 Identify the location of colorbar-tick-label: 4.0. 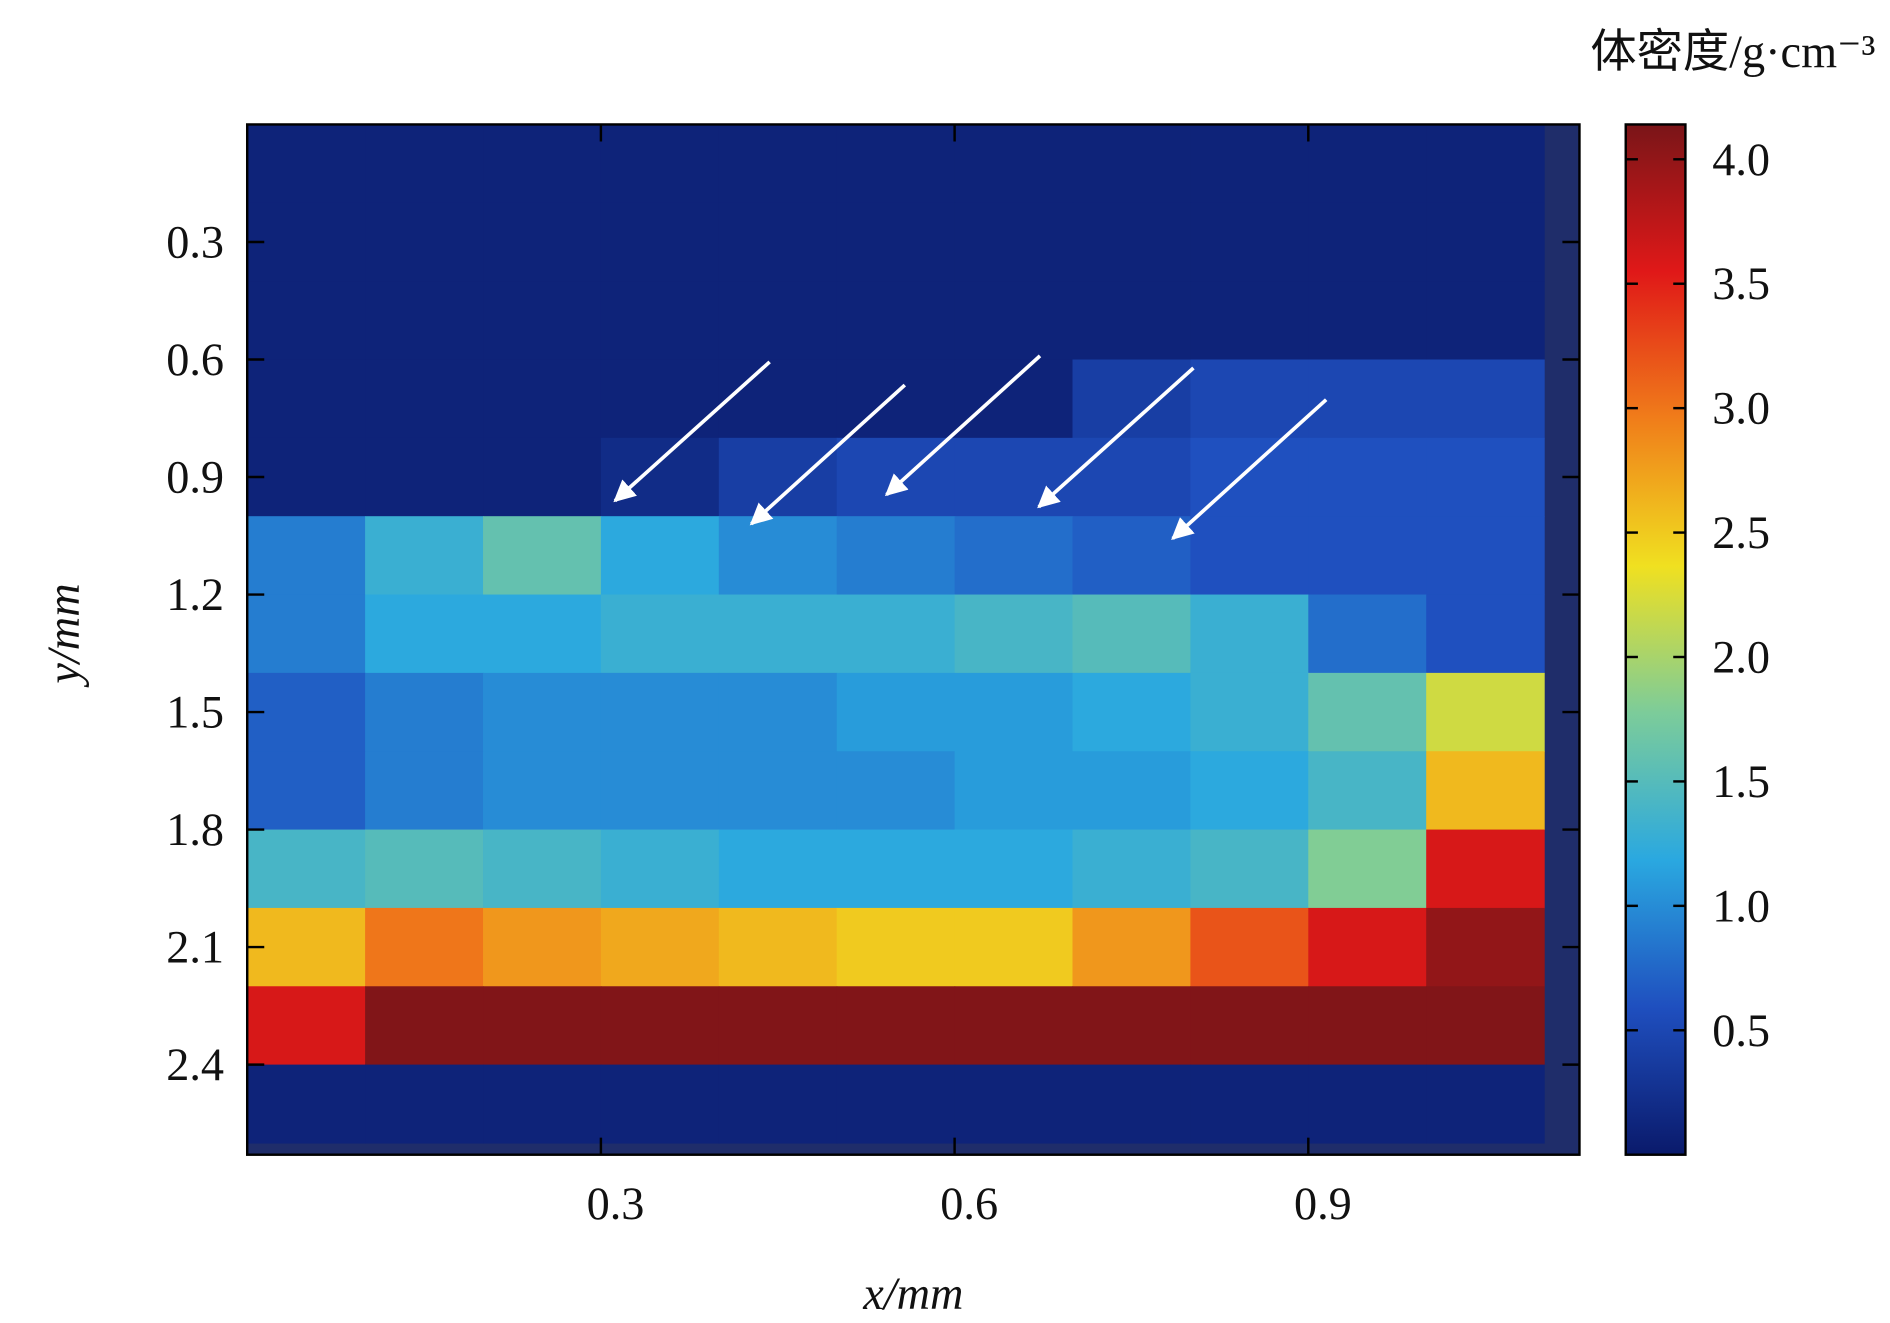
(1741, 160).